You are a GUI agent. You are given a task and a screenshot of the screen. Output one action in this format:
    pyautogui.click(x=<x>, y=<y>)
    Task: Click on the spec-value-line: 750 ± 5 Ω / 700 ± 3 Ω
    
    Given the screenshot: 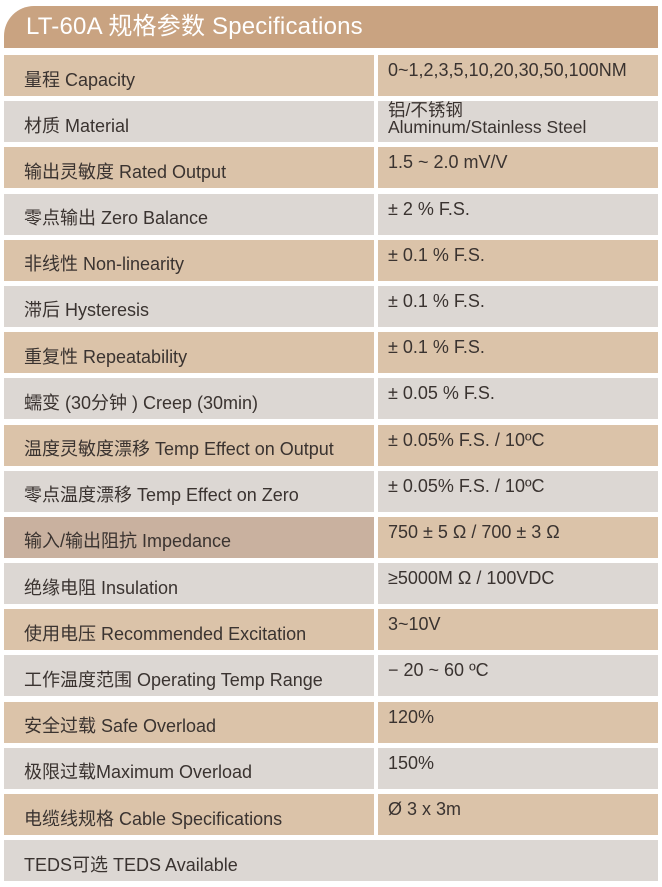 What is the action you would take?
    pyautogui.click(x=474, y=531)
    